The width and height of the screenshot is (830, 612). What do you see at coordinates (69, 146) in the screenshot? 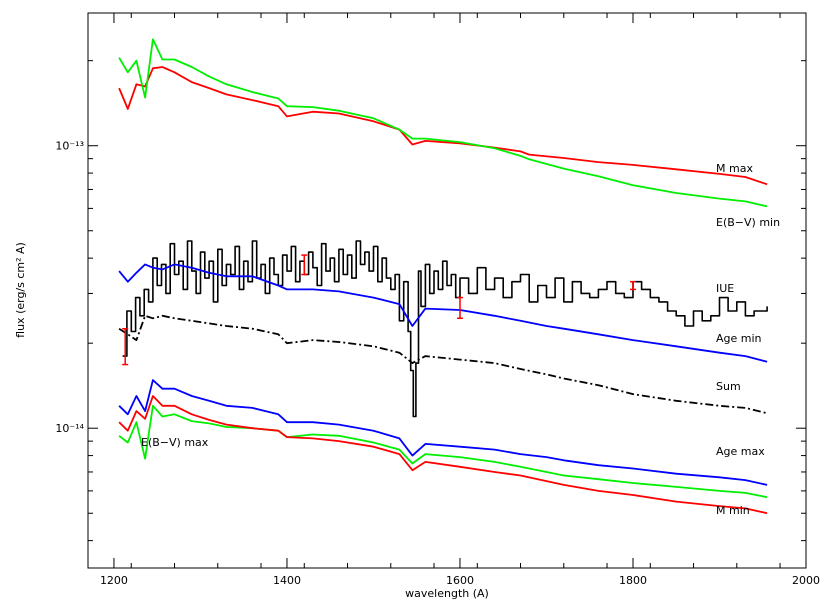
I see `y-tick-label: 10⁻¹³` at bounding box center [69, 146].